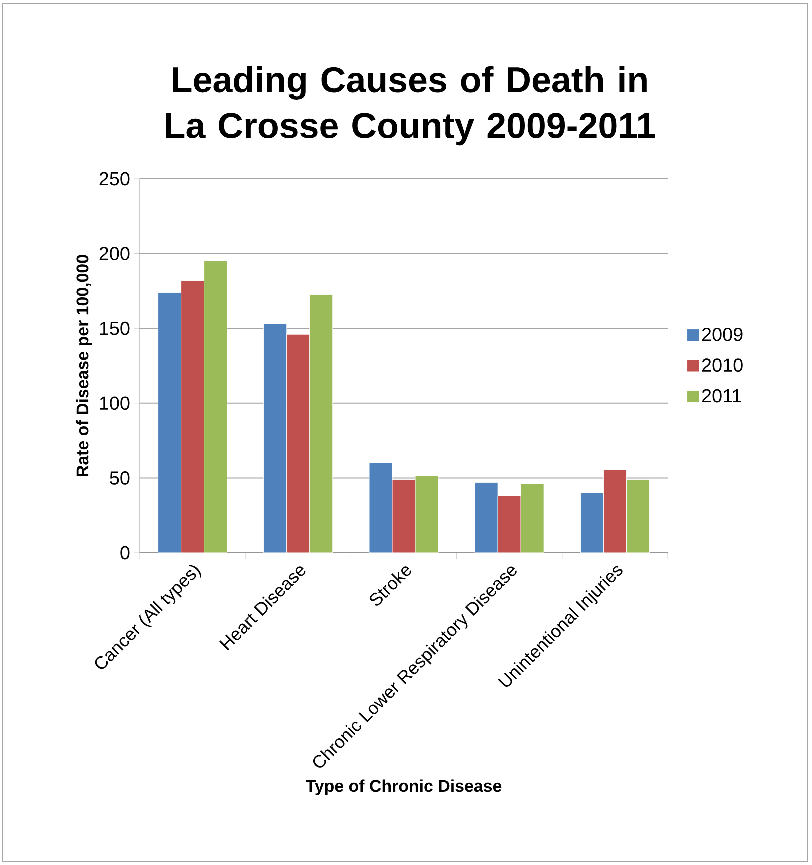  I want to click on y-tick-label: 0, so click(125, 553).